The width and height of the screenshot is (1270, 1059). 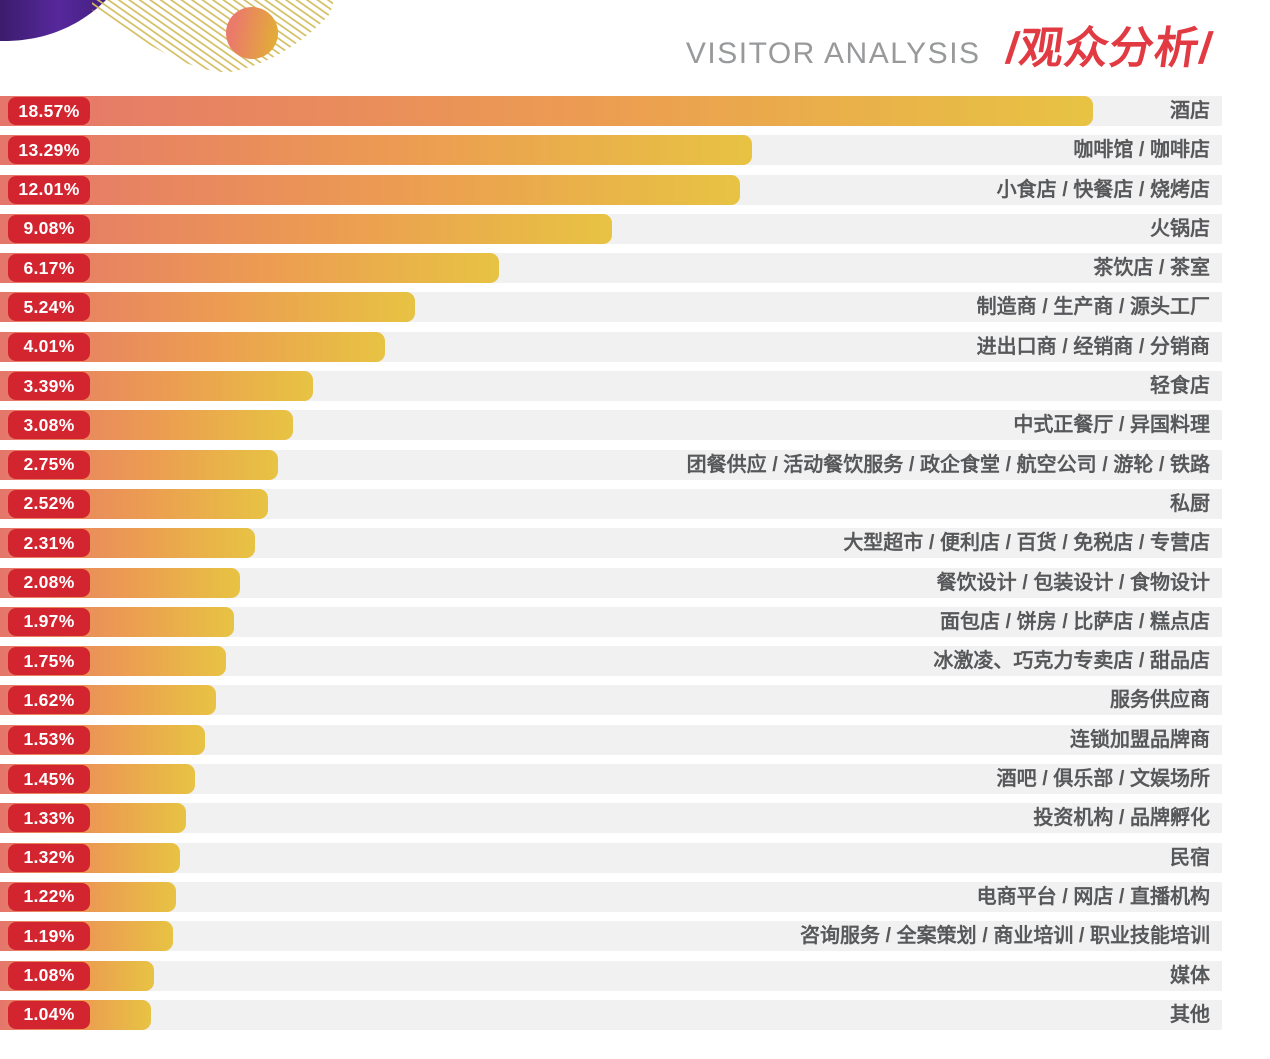 I want to click on chart-row: 1.45% 酒吧 / 俱乐部 / 文娱场所, so click(x=635, y=779).